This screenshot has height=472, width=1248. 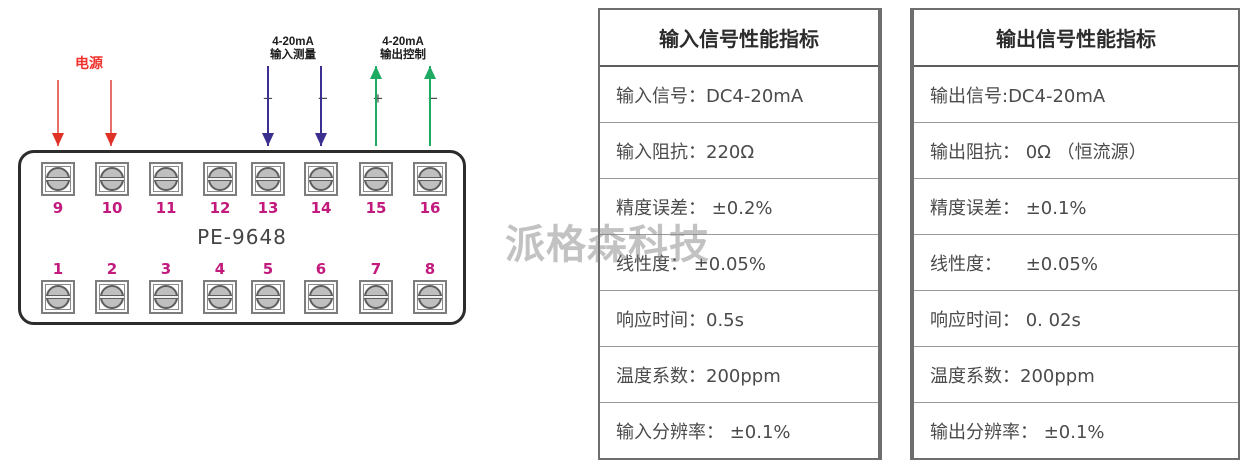 What do you see at coordinates (896, 234) in the screenshot?
I see `table-separator-column` at bounding box center [896, 234].